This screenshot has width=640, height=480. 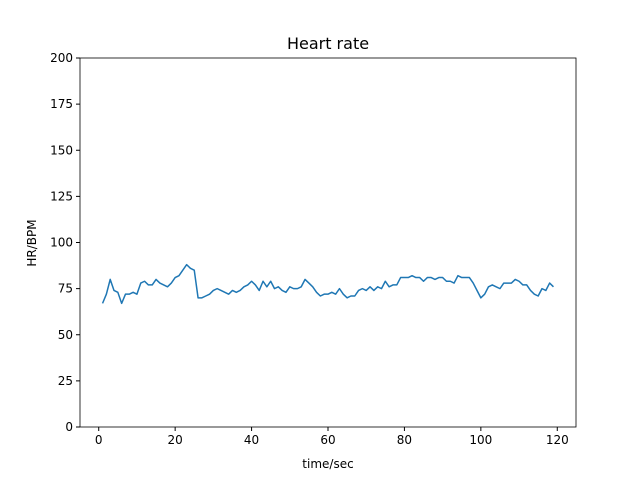 What do you see at coordinates (61, 104) in the screenshot?
I see `y-tick-label: 175` at bounding box center [61, 104].